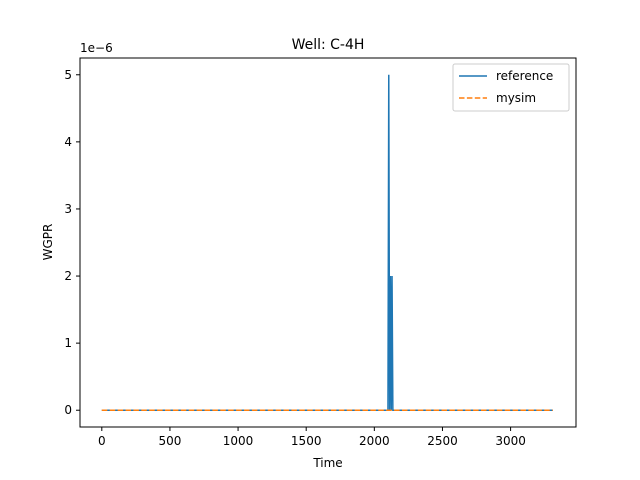  What do you see at coordinates (48, 242) in the screenshot?
I see `y-axis-label: WGPR` at bounding box center [48, 242].